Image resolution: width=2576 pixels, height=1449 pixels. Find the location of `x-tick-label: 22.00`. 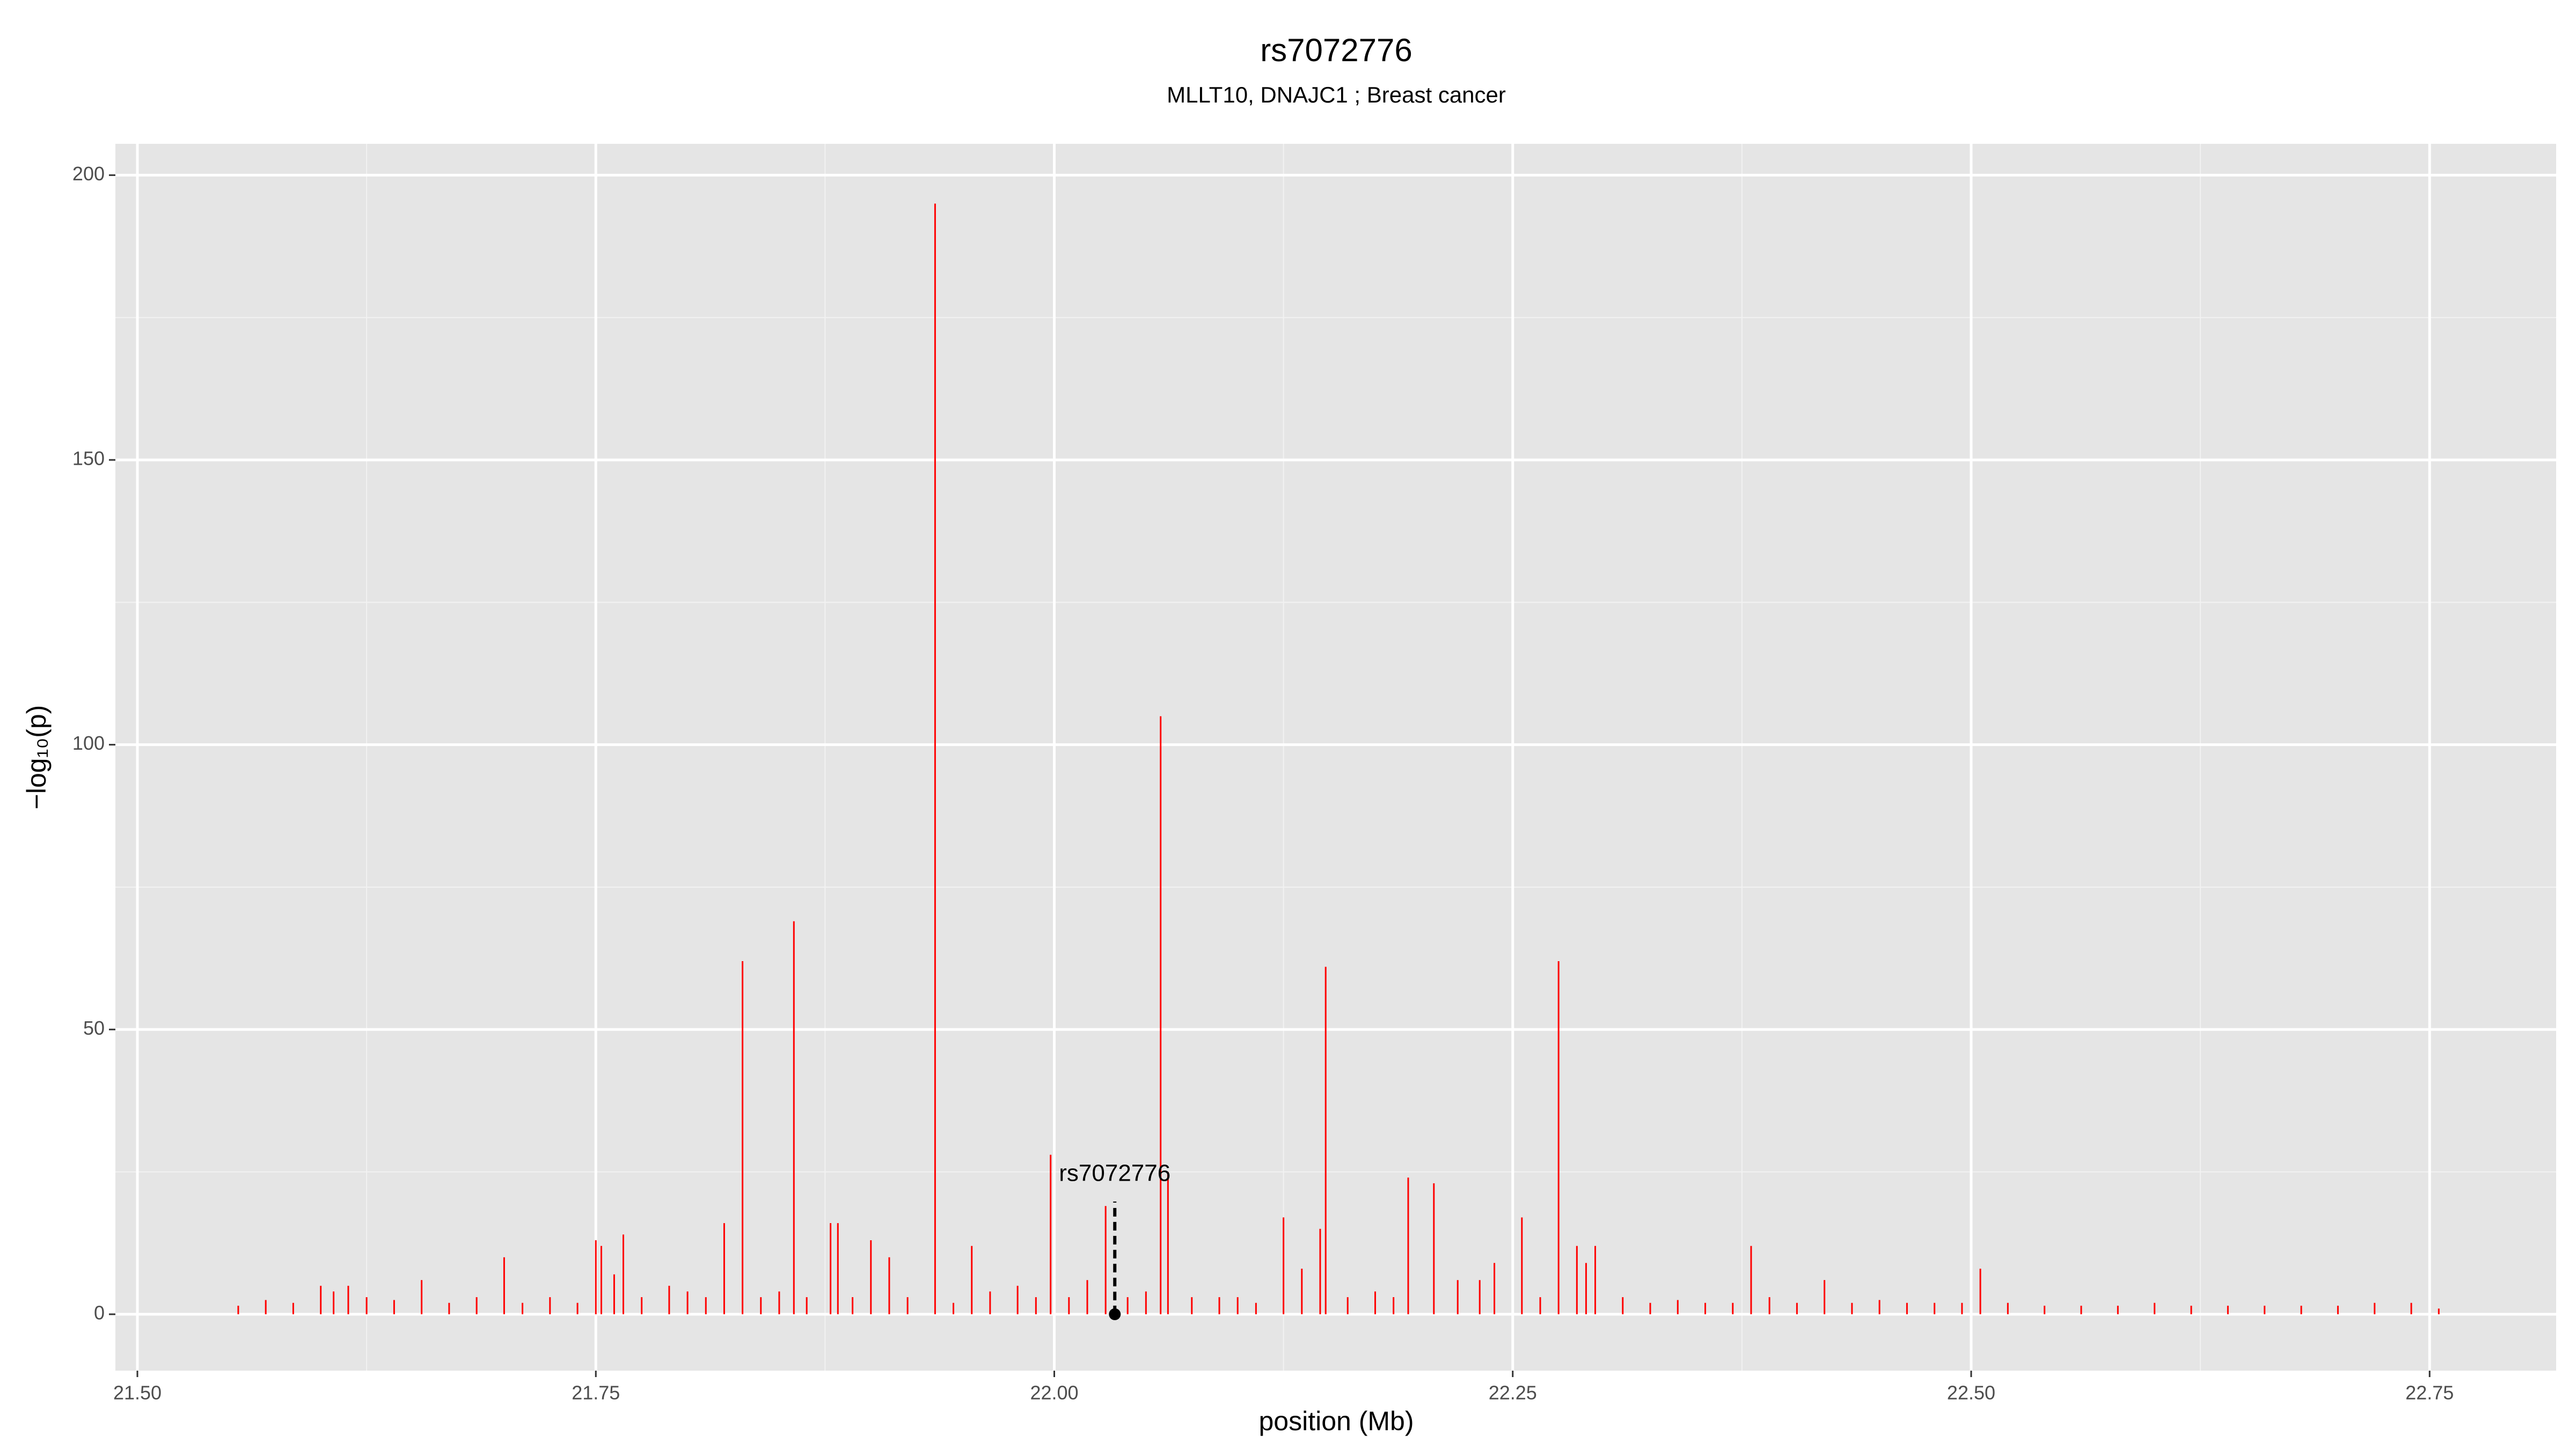

x-tick-label: 22.00 is located at coordinates (1054, 1393).